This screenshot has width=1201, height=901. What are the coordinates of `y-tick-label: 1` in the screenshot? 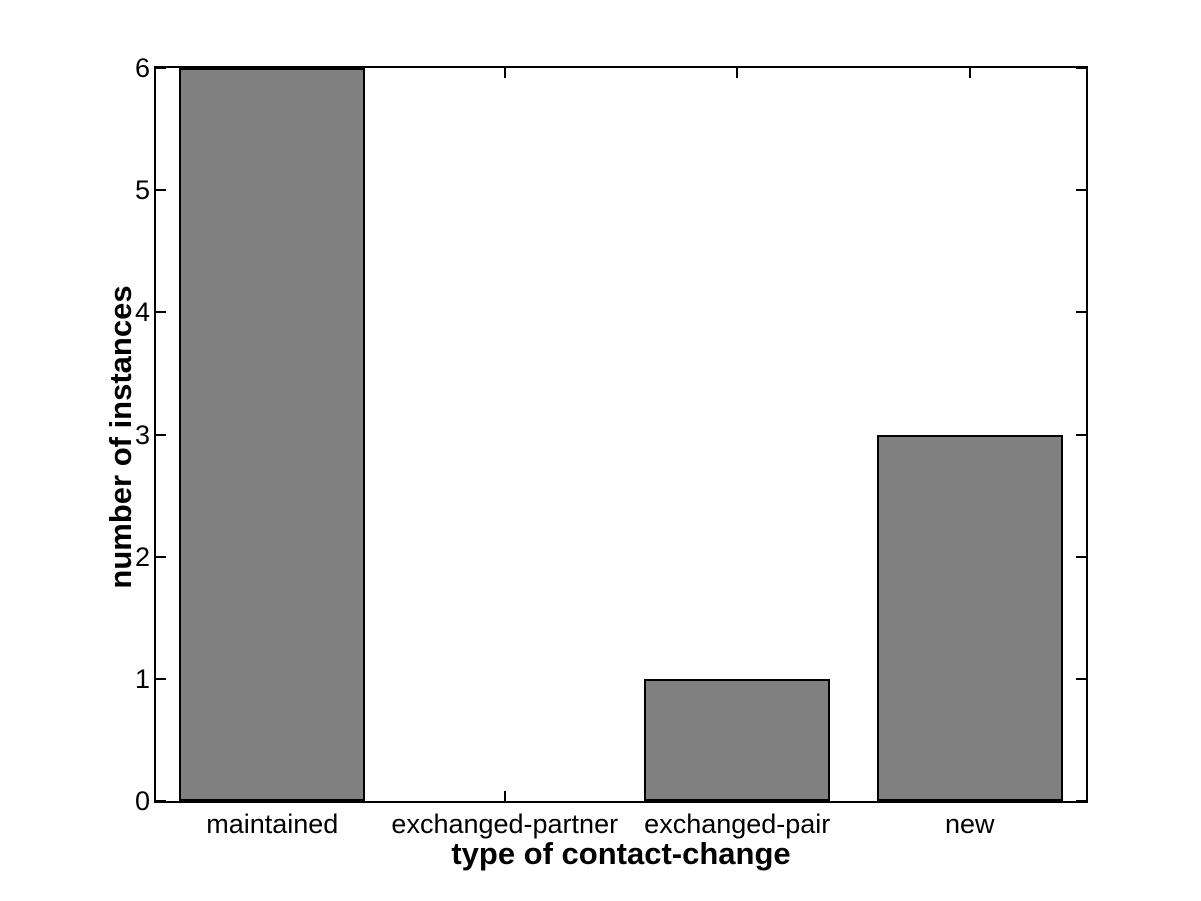 It's located at (142, 678).